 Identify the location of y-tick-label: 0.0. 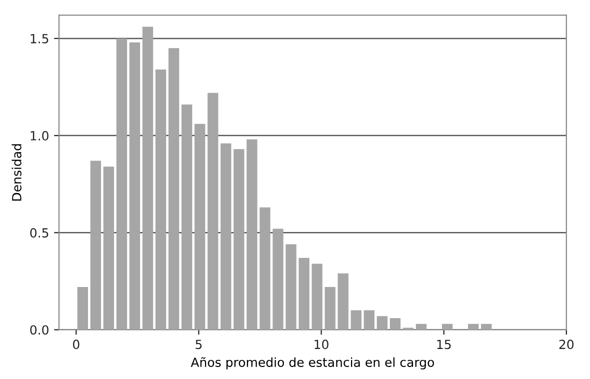
(39, 330).